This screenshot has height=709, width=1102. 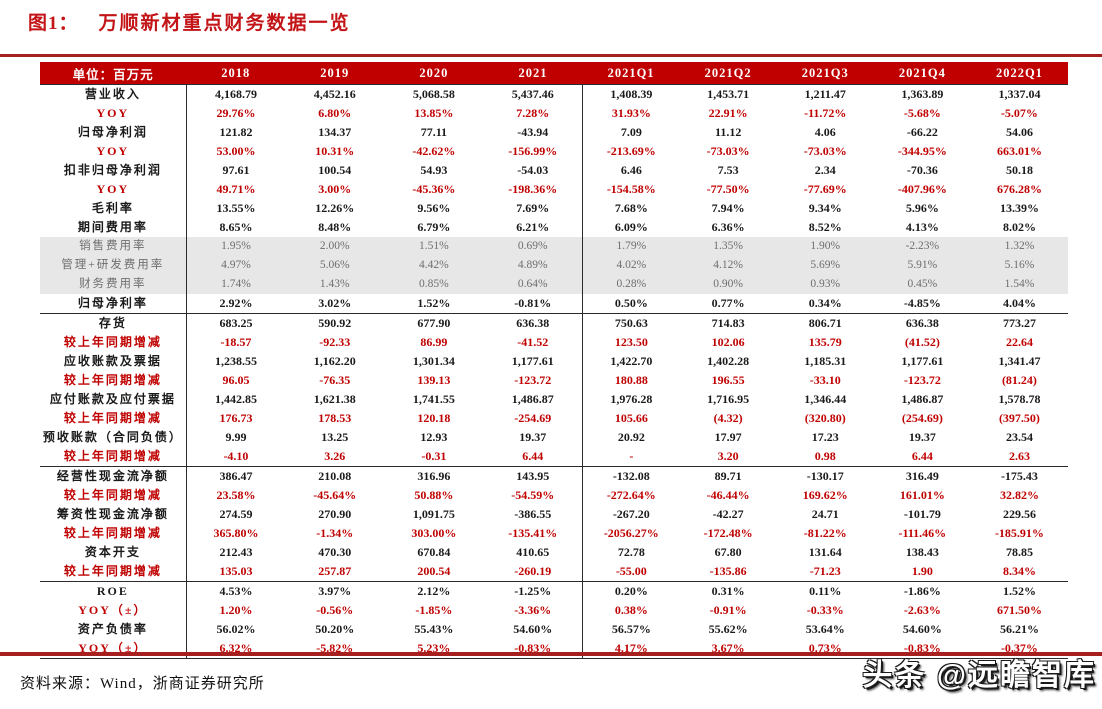 I want to click on cell: -407.96%, so click(x=922, y=189).